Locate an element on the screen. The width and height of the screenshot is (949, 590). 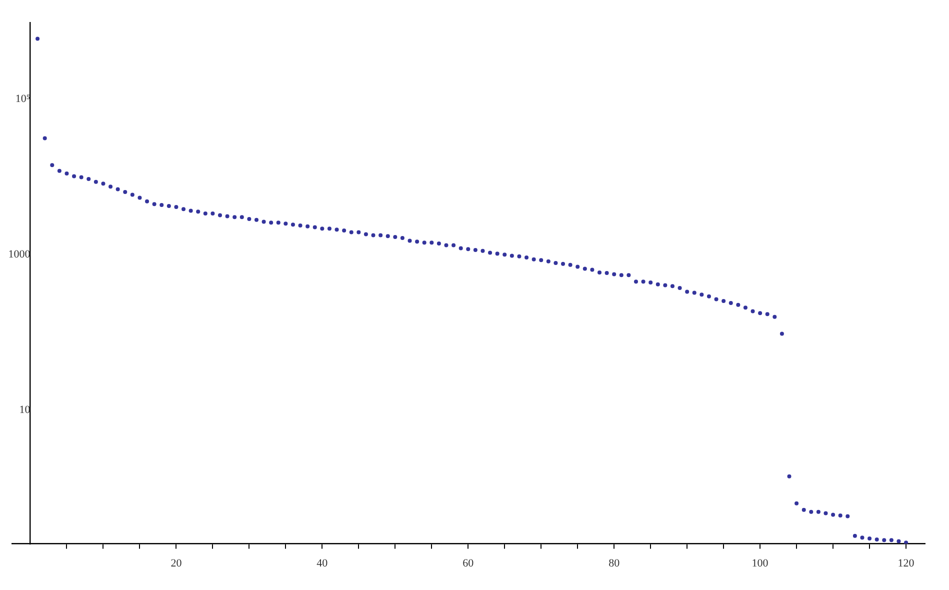
x-tick-label: 40 is located at coordinates (322, 563).